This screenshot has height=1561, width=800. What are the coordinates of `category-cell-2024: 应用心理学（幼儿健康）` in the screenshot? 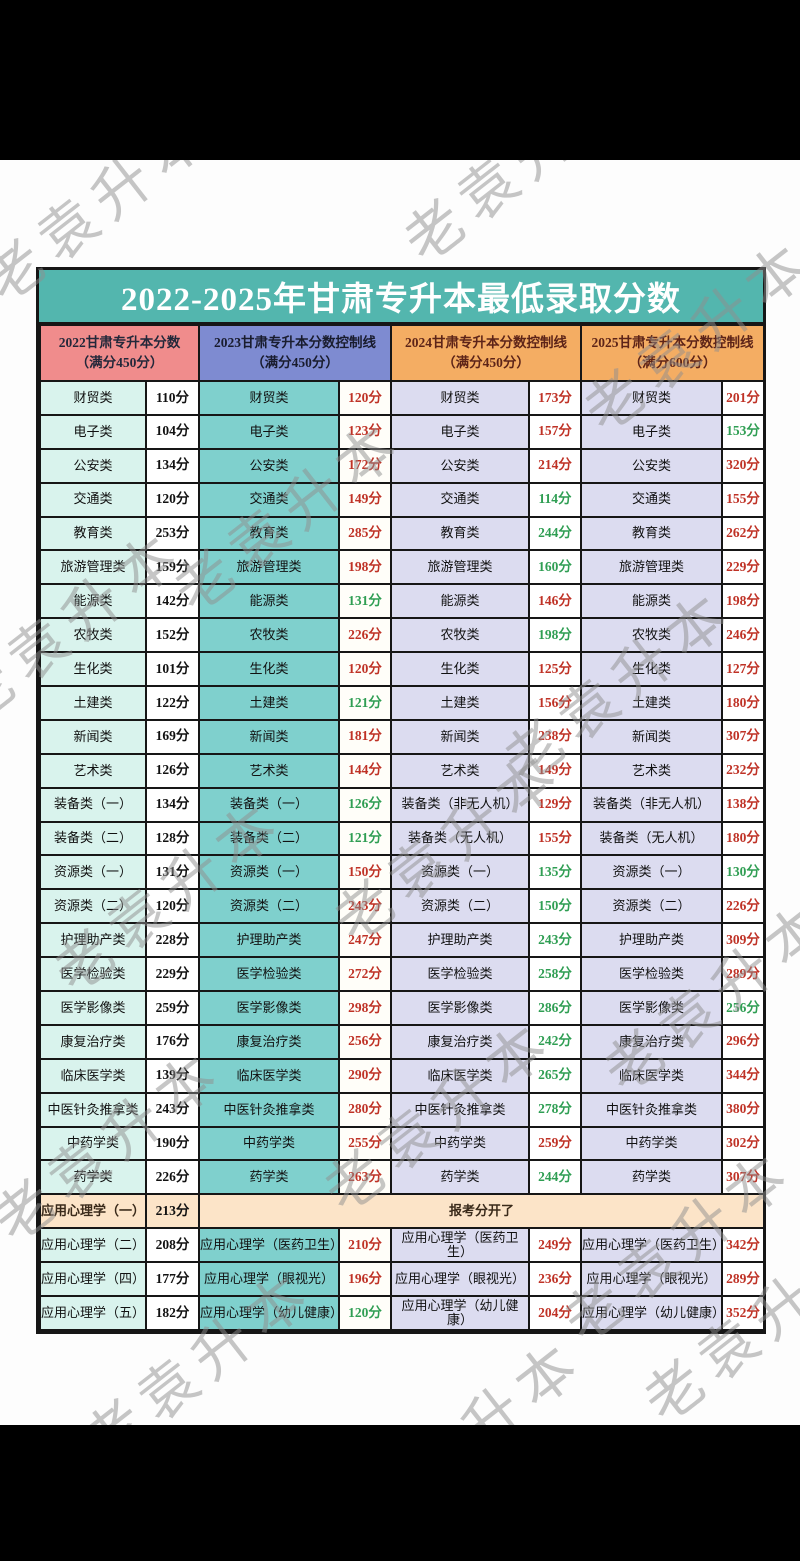 It's located at (460, 1313).